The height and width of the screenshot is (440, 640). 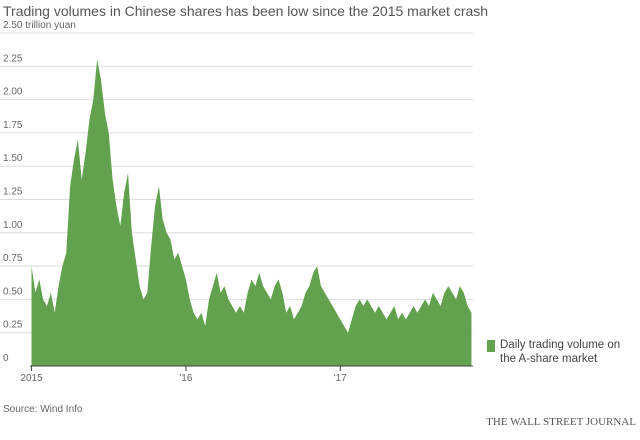 I want to click on x-tick-label: '16, so click(x=185, y=378).